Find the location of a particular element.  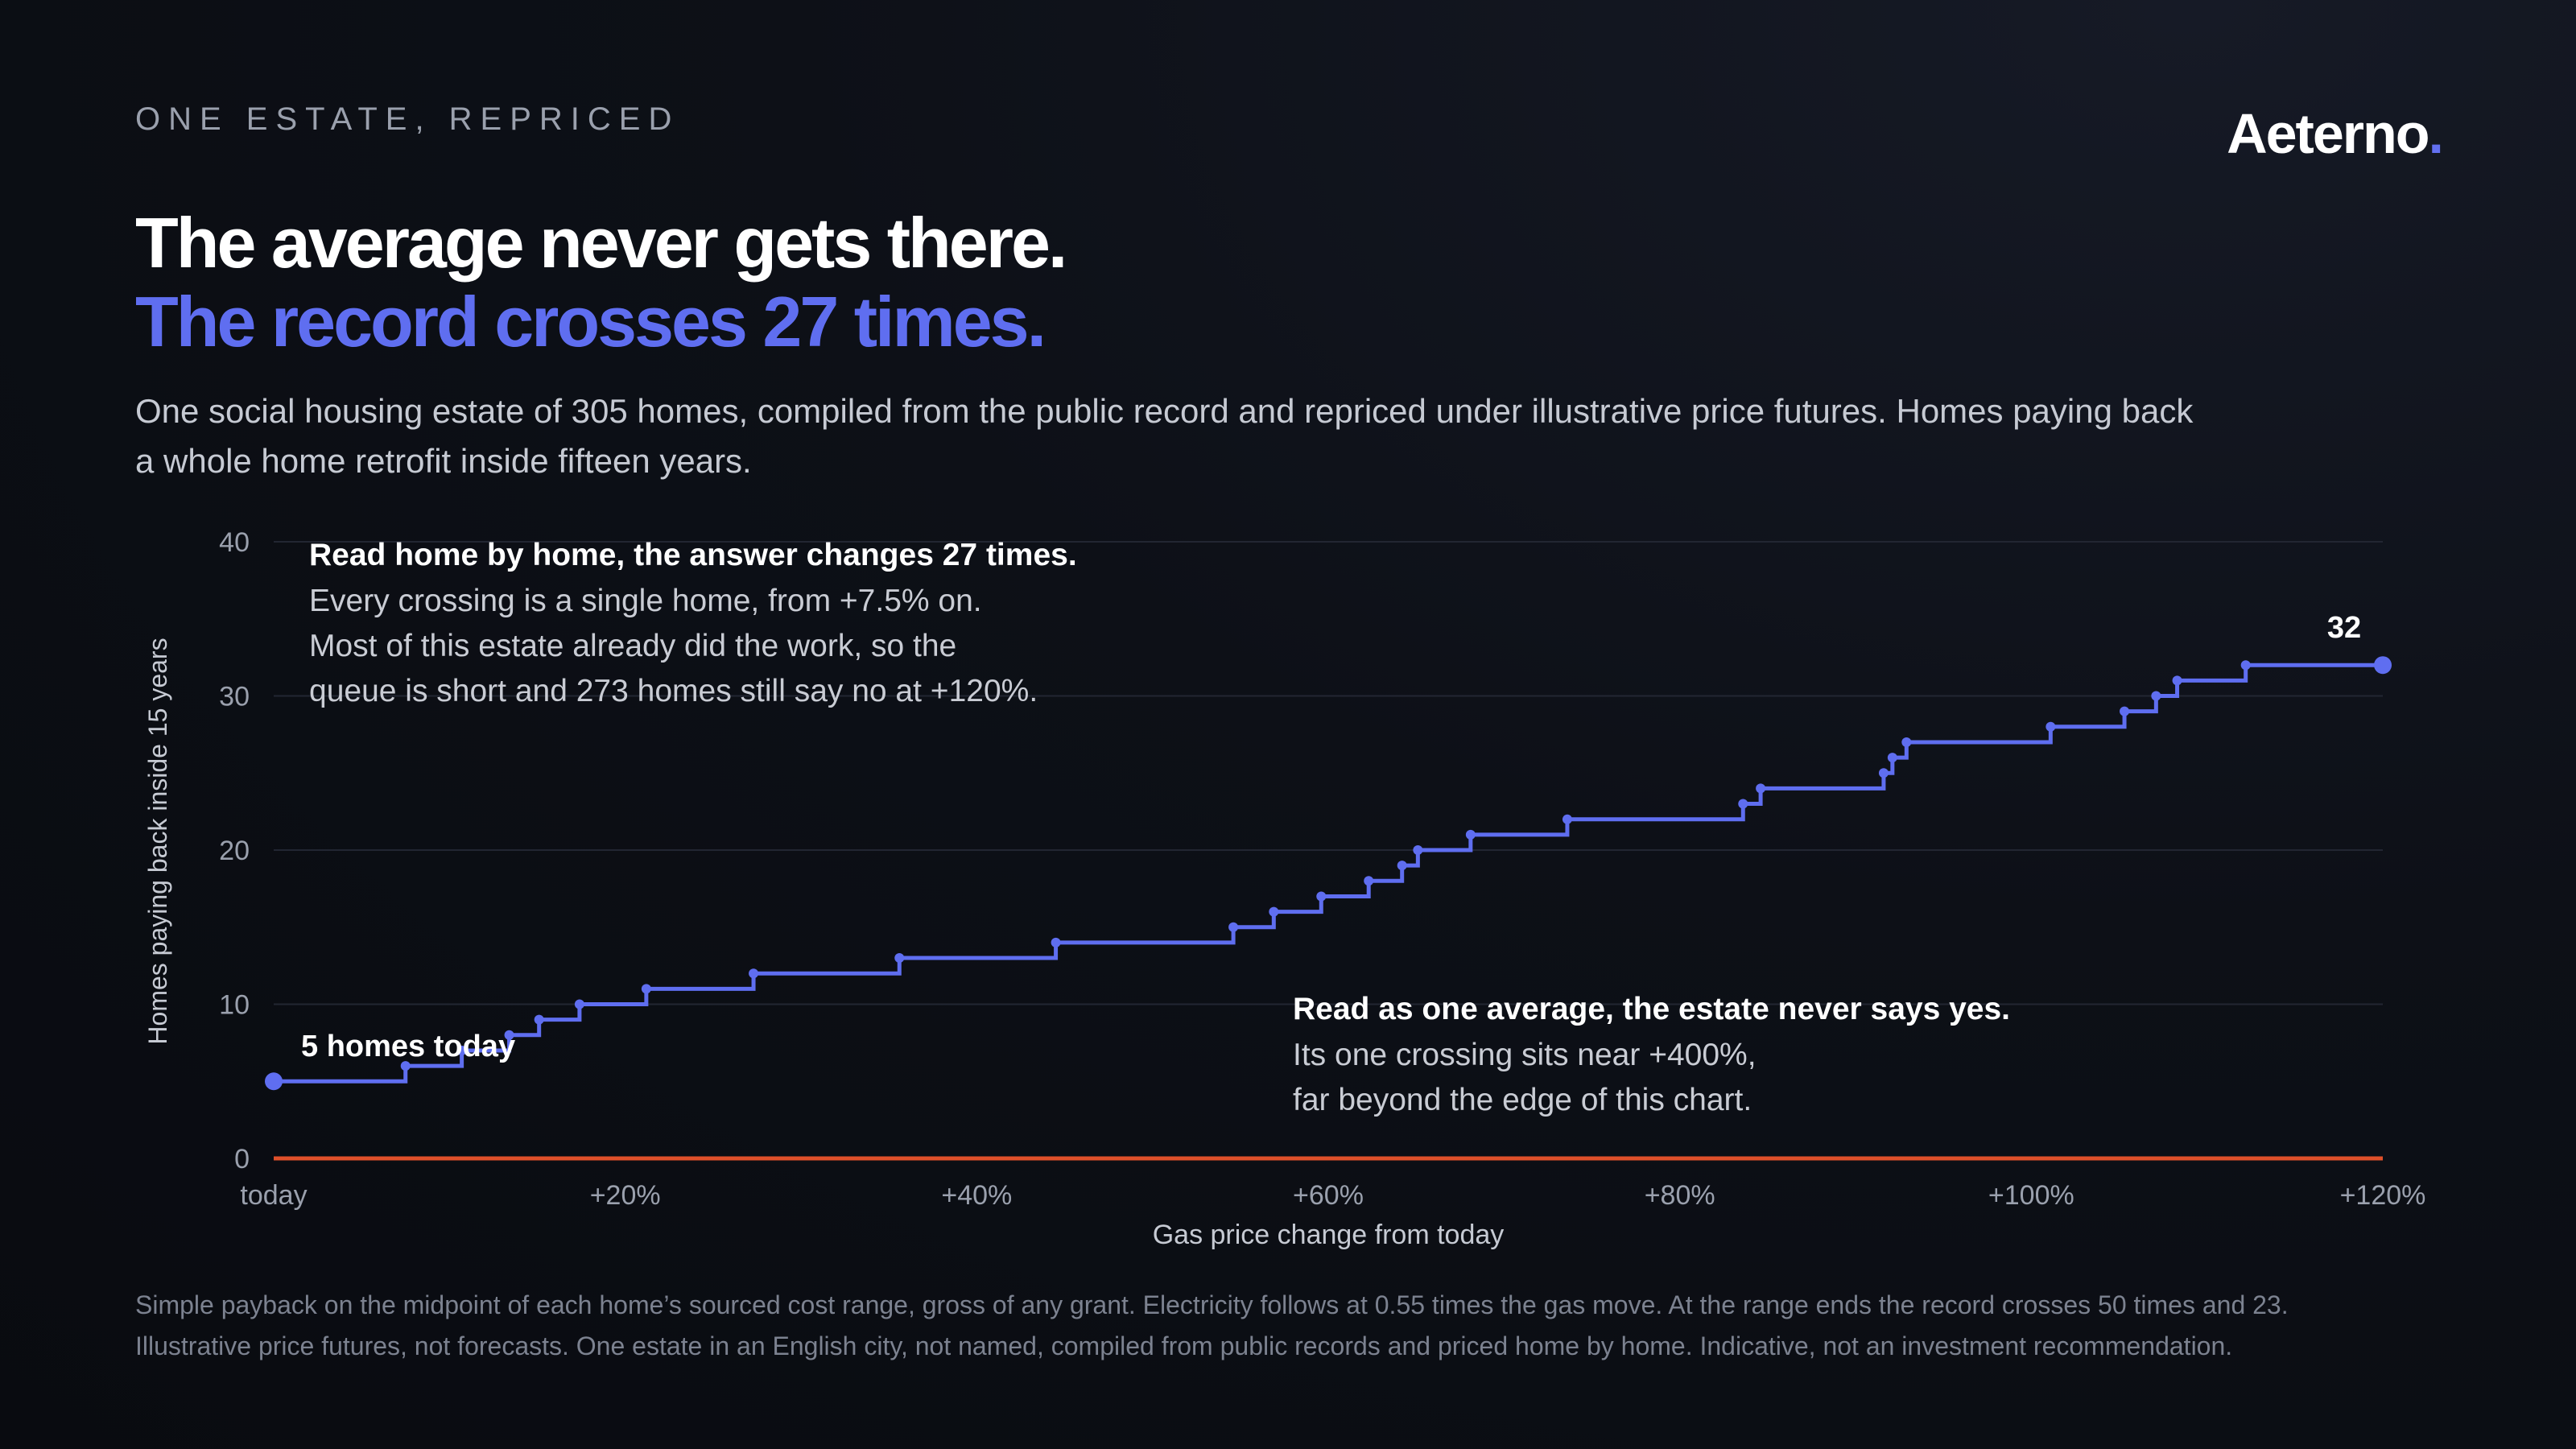

x-tick-label: +20% is located at coordinates (625, 1195).